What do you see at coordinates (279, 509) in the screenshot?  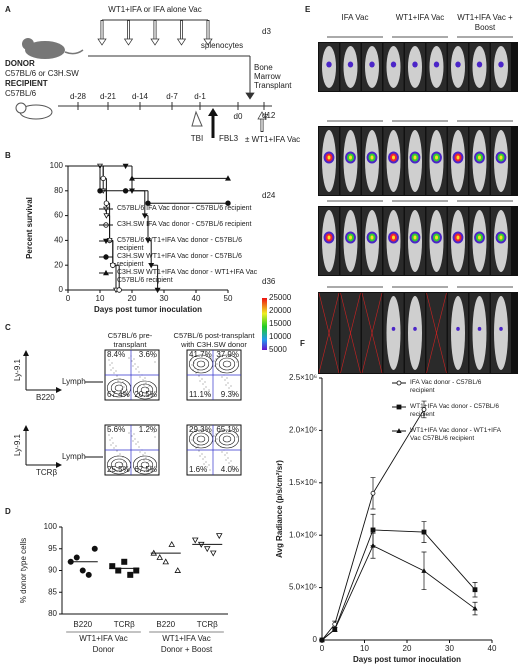 I see `y-axis-label: Avg Radiance (p/s/cm²/sr)` at bounding box center [279, 509].